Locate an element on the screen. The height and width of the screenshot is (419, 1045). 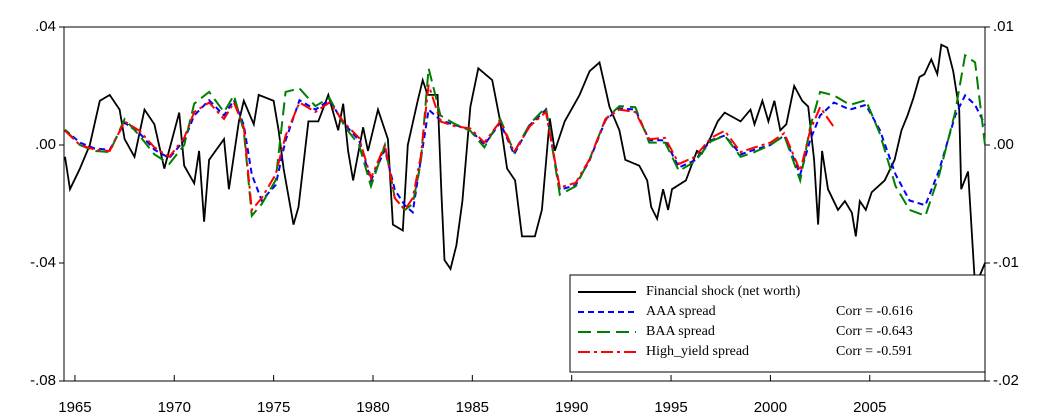
y-tick-label: .00 is located at coordinates (45, 144).